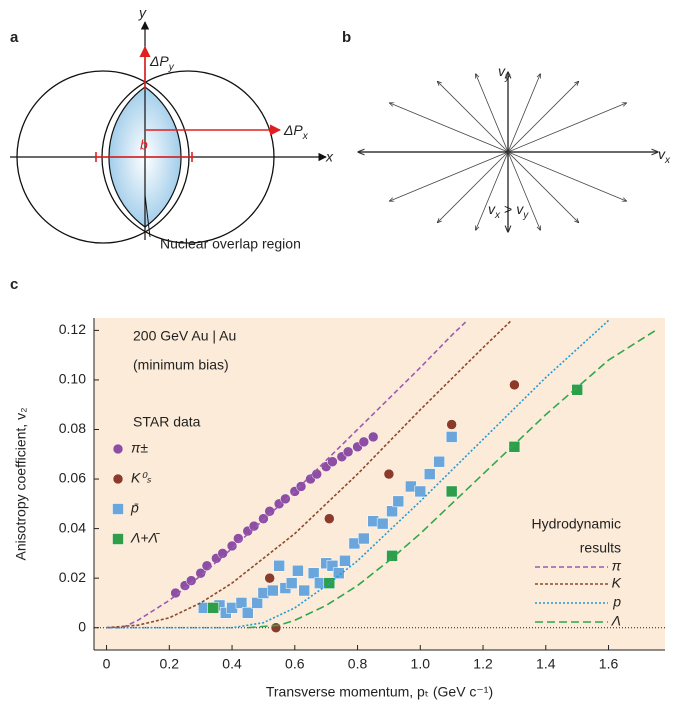 The width and height of the screenshot is (681, 706). I want to click on x-tick-label: 0.8, so click(358, 664).